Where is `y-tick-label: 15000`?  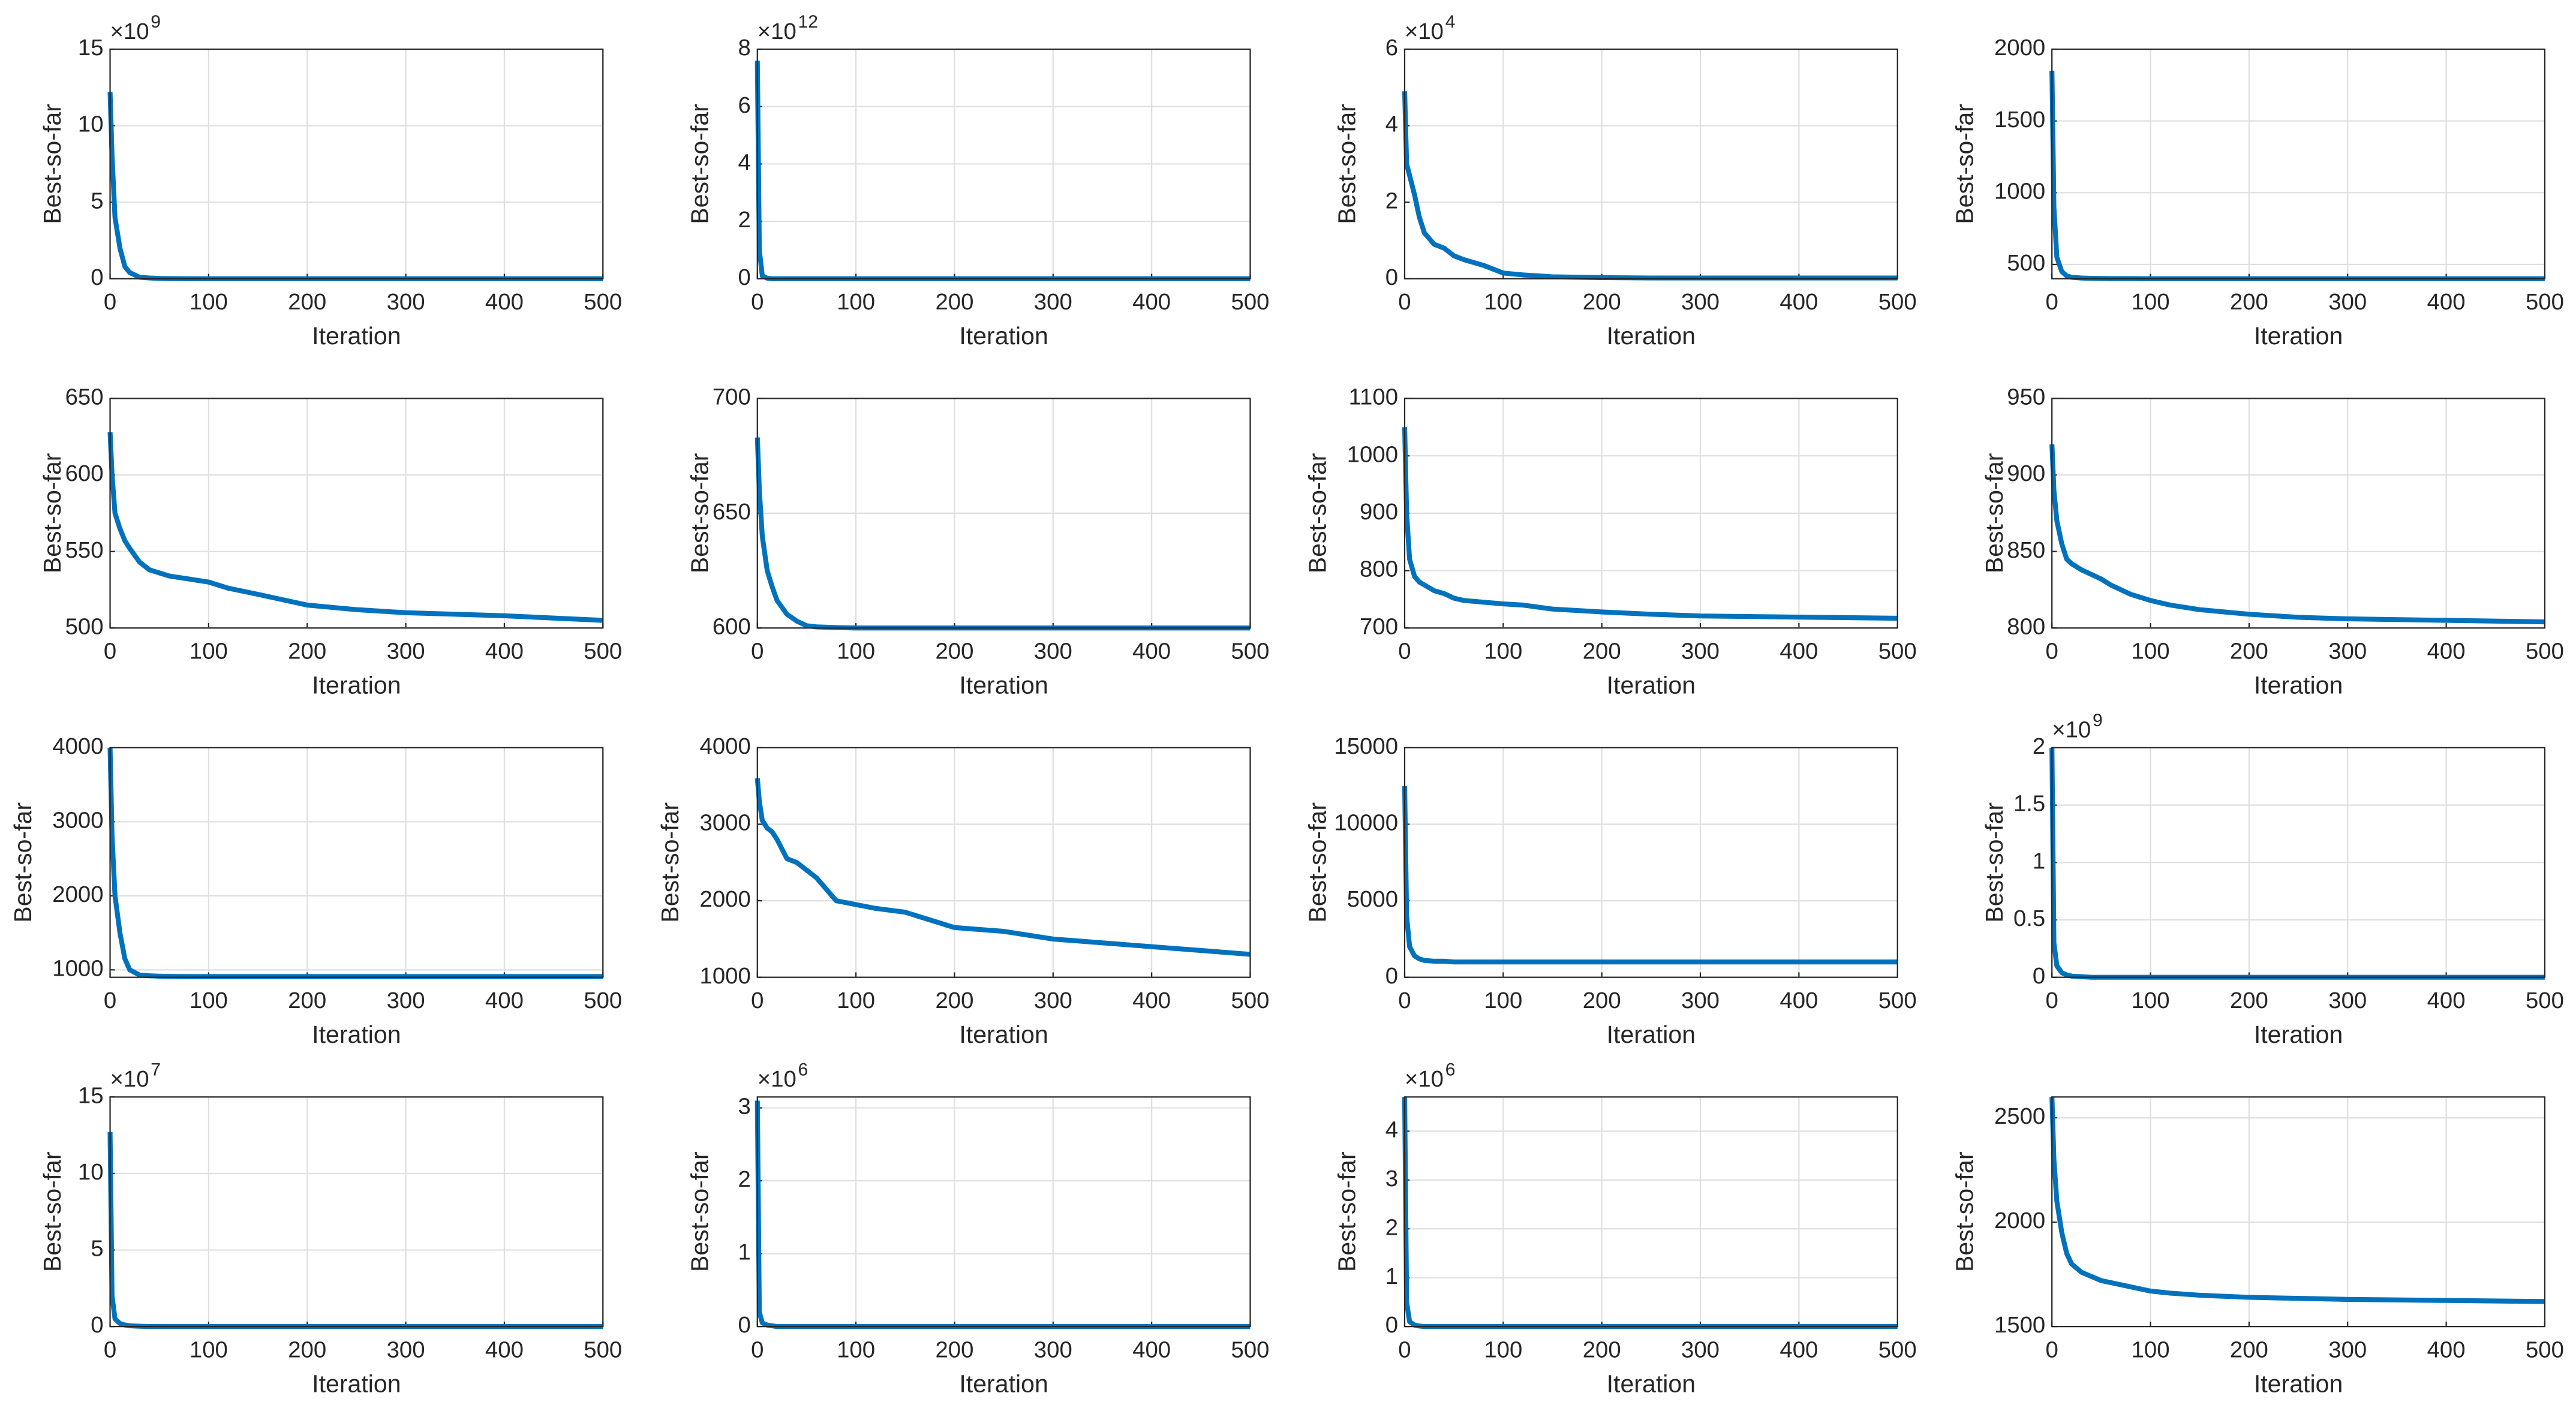
y-tick-label: 15000 is located at coordinates (1366, 746).